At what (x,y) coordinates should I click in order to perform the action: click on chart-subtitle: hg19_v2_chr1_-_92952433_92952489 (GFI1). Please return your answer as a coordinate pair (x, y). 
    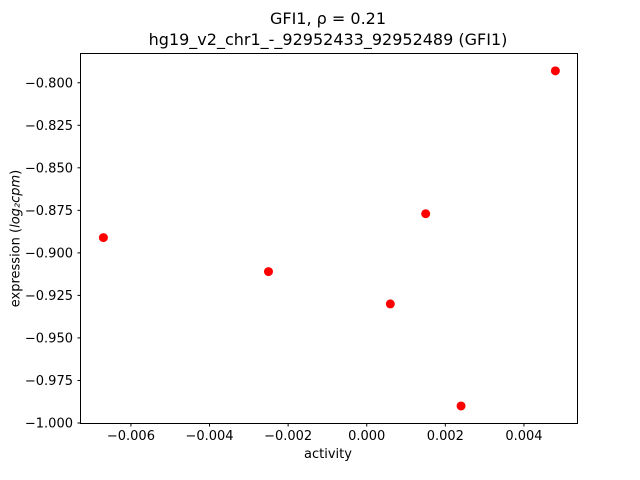
    Looking at the image, I should click on (328, 39).